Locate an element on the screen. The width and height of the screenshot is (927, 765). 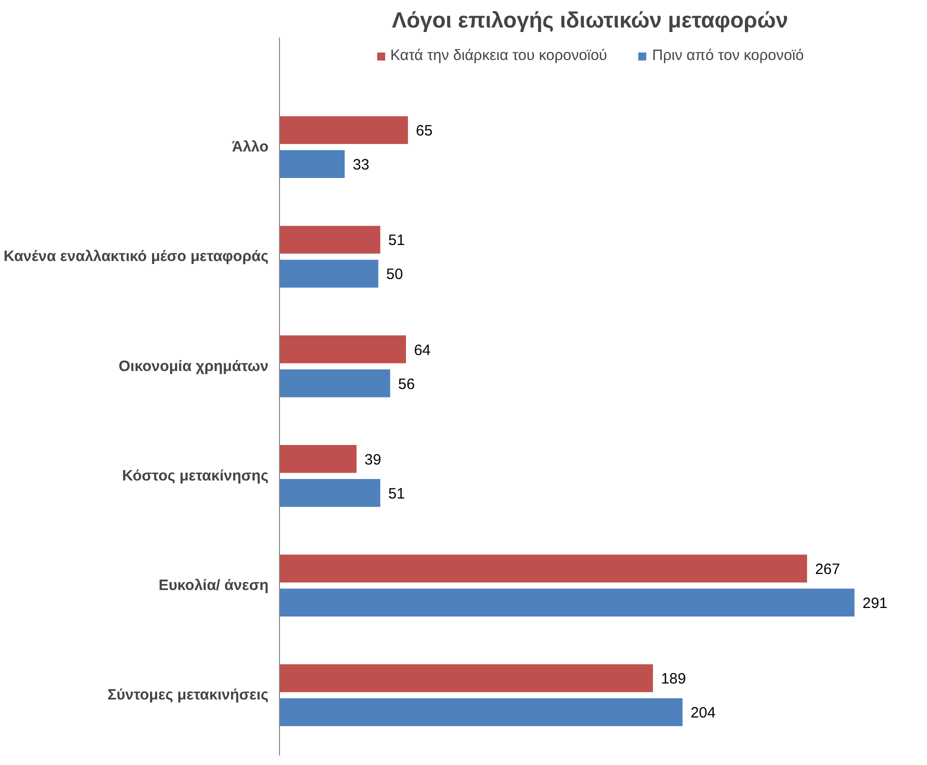
data-label: 50 is located at coordinates (394, 275).